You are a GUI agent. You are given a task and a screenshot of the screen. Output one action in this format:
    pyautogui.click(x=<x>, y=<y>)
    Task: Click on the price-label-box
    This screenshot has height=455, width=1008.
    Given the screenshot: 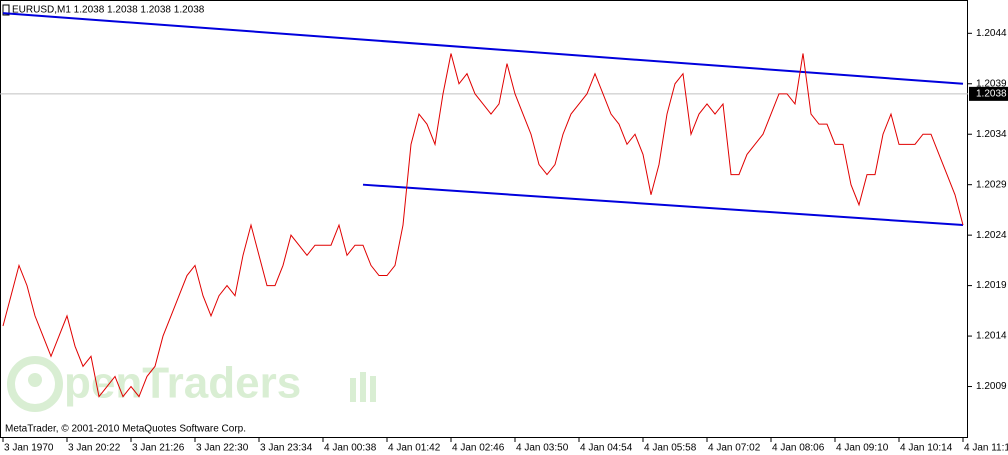 What is the action you would take?
    pyautogui.click(x=988, y=93)
    